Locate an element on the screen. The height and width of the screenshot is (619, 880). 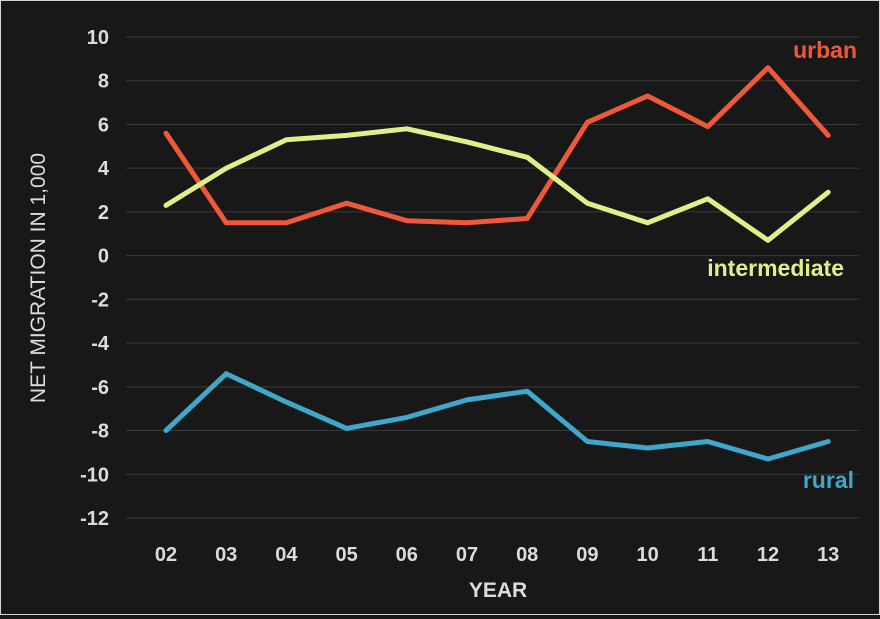
x-tick-label: 02 is located at coordinates (166, 555).